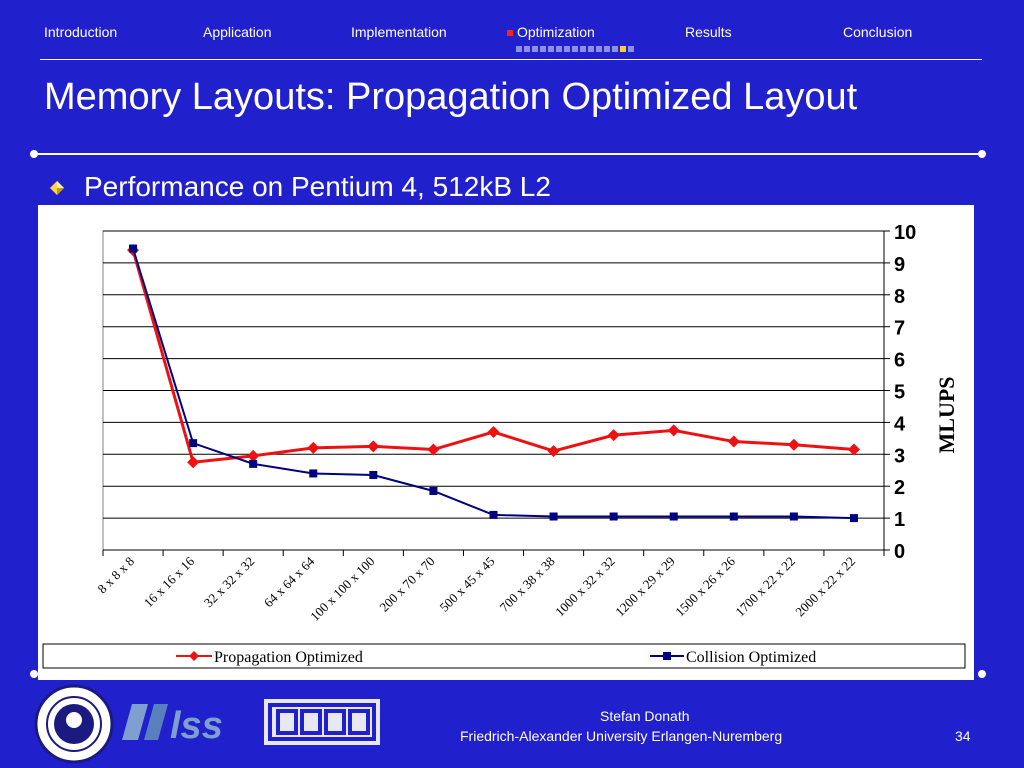  Describe the element at coordinates (900, 424) in the screenshot. I see `y-tick-label: 4` at that location.